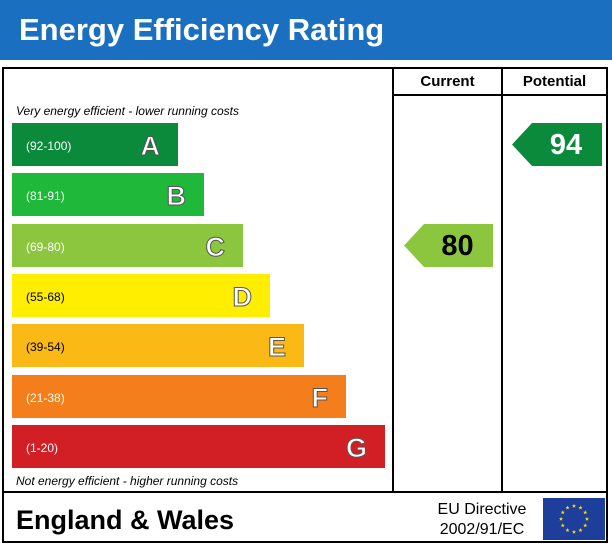 The width and height of the screenshot is (612, 546). What do you see at coordinates (482, 529) in the screenshot?
I see `eu-directive-line2: 2002/91/EC` at bounding box center [482, 529].